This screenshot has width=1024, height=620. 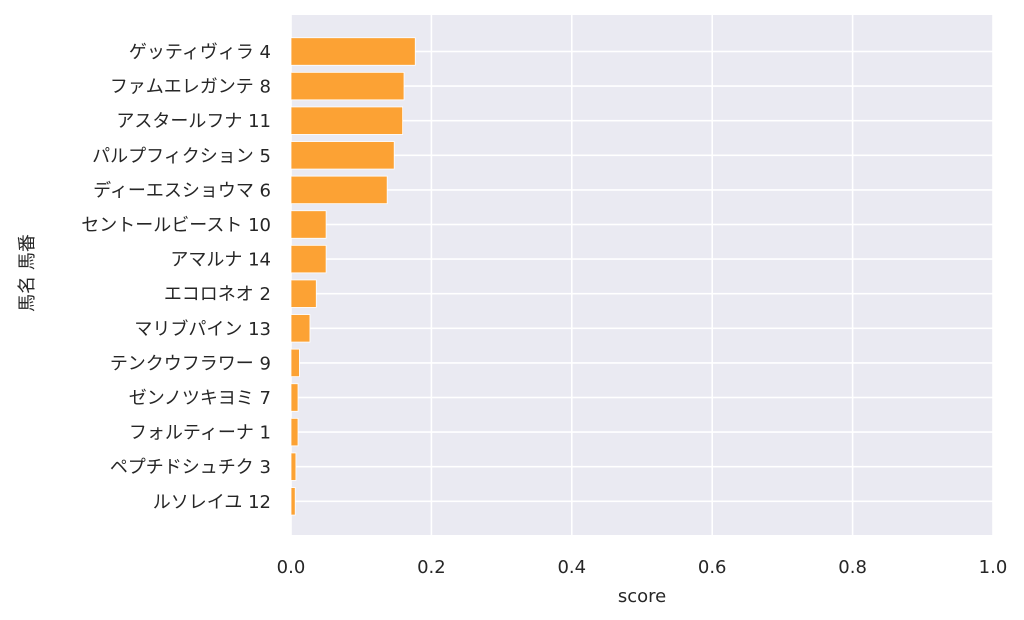 I want to click on x-axis-title: score, so click(x=642, y=596).